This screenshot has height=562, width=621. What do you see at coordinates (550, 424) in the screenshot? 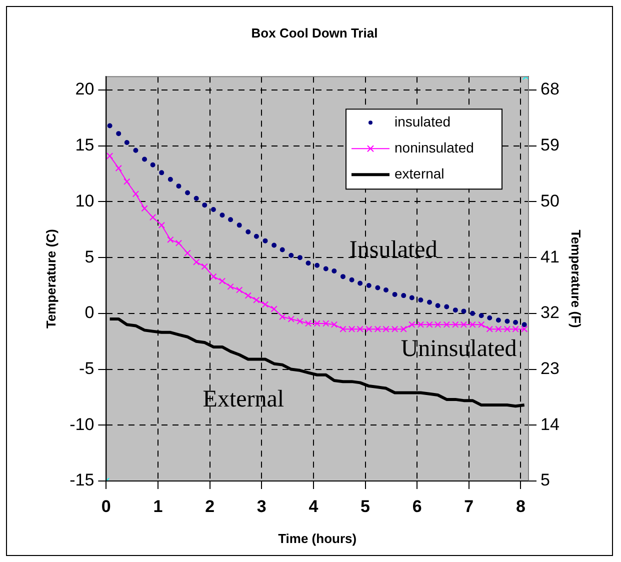
I see `y2-tick-label: 14` at bounding box center [550, 424].